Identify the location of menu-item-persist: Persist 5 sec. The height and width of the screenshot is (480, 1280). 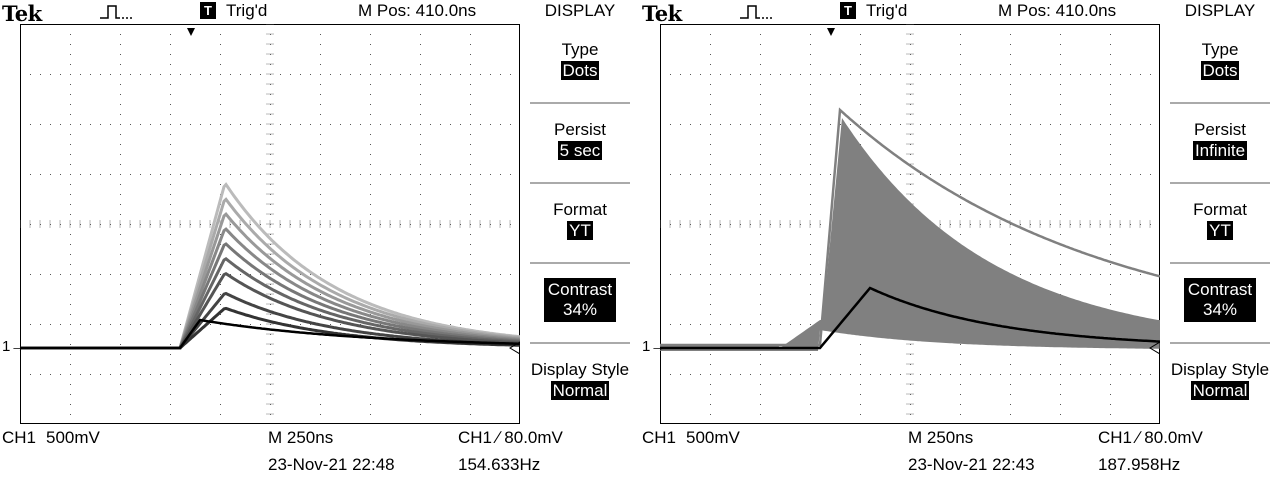
(580, 144).